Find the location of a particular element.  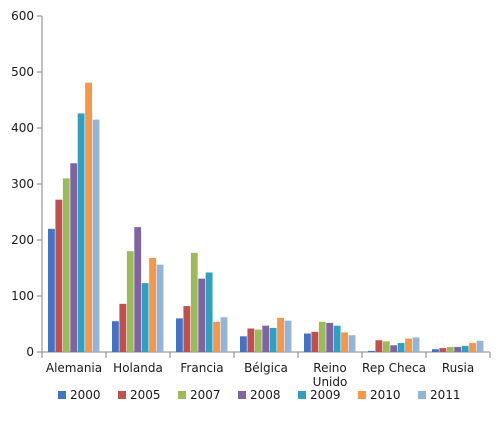

legend-label-2005: 2005 is located at coordinates (145, 395).